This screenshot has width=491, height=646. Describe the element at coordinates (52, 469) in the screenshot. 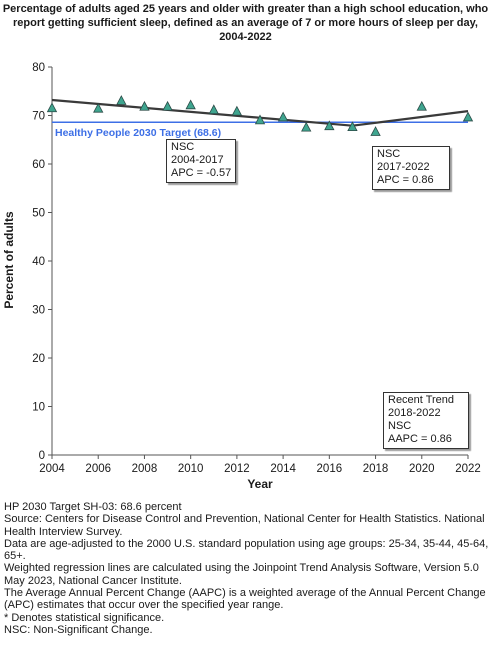

I see `x-tick-label: 2004` at that location.